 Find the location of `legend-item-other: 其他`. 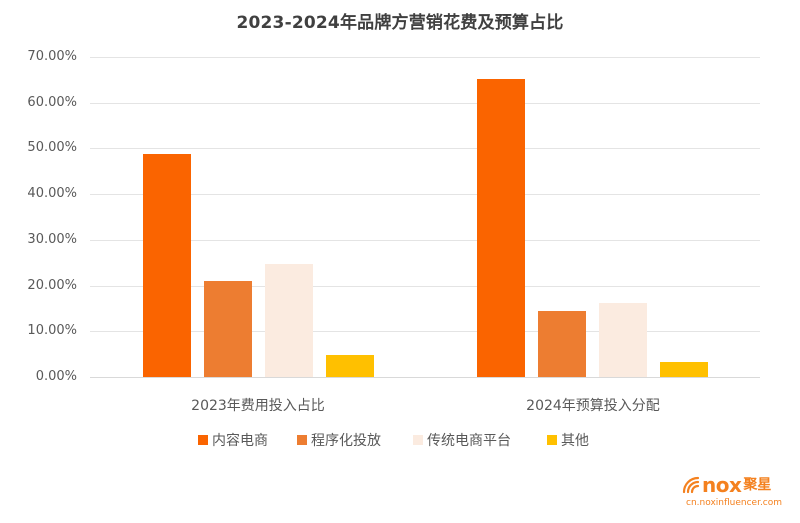

legend-item-other: 其他 is located at coordinates (568, 440).